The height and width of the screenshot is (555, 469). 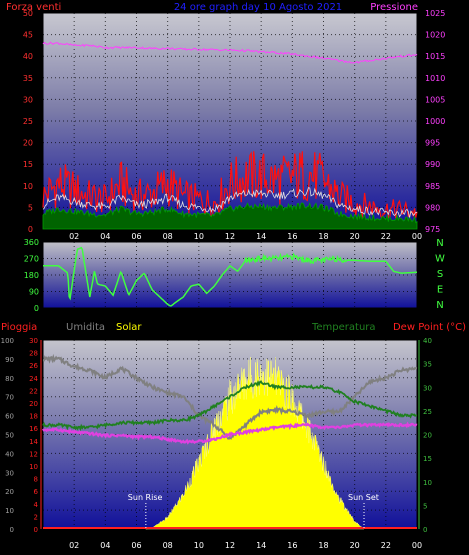 I want to click on direction-line, so click(x=230, y=276).